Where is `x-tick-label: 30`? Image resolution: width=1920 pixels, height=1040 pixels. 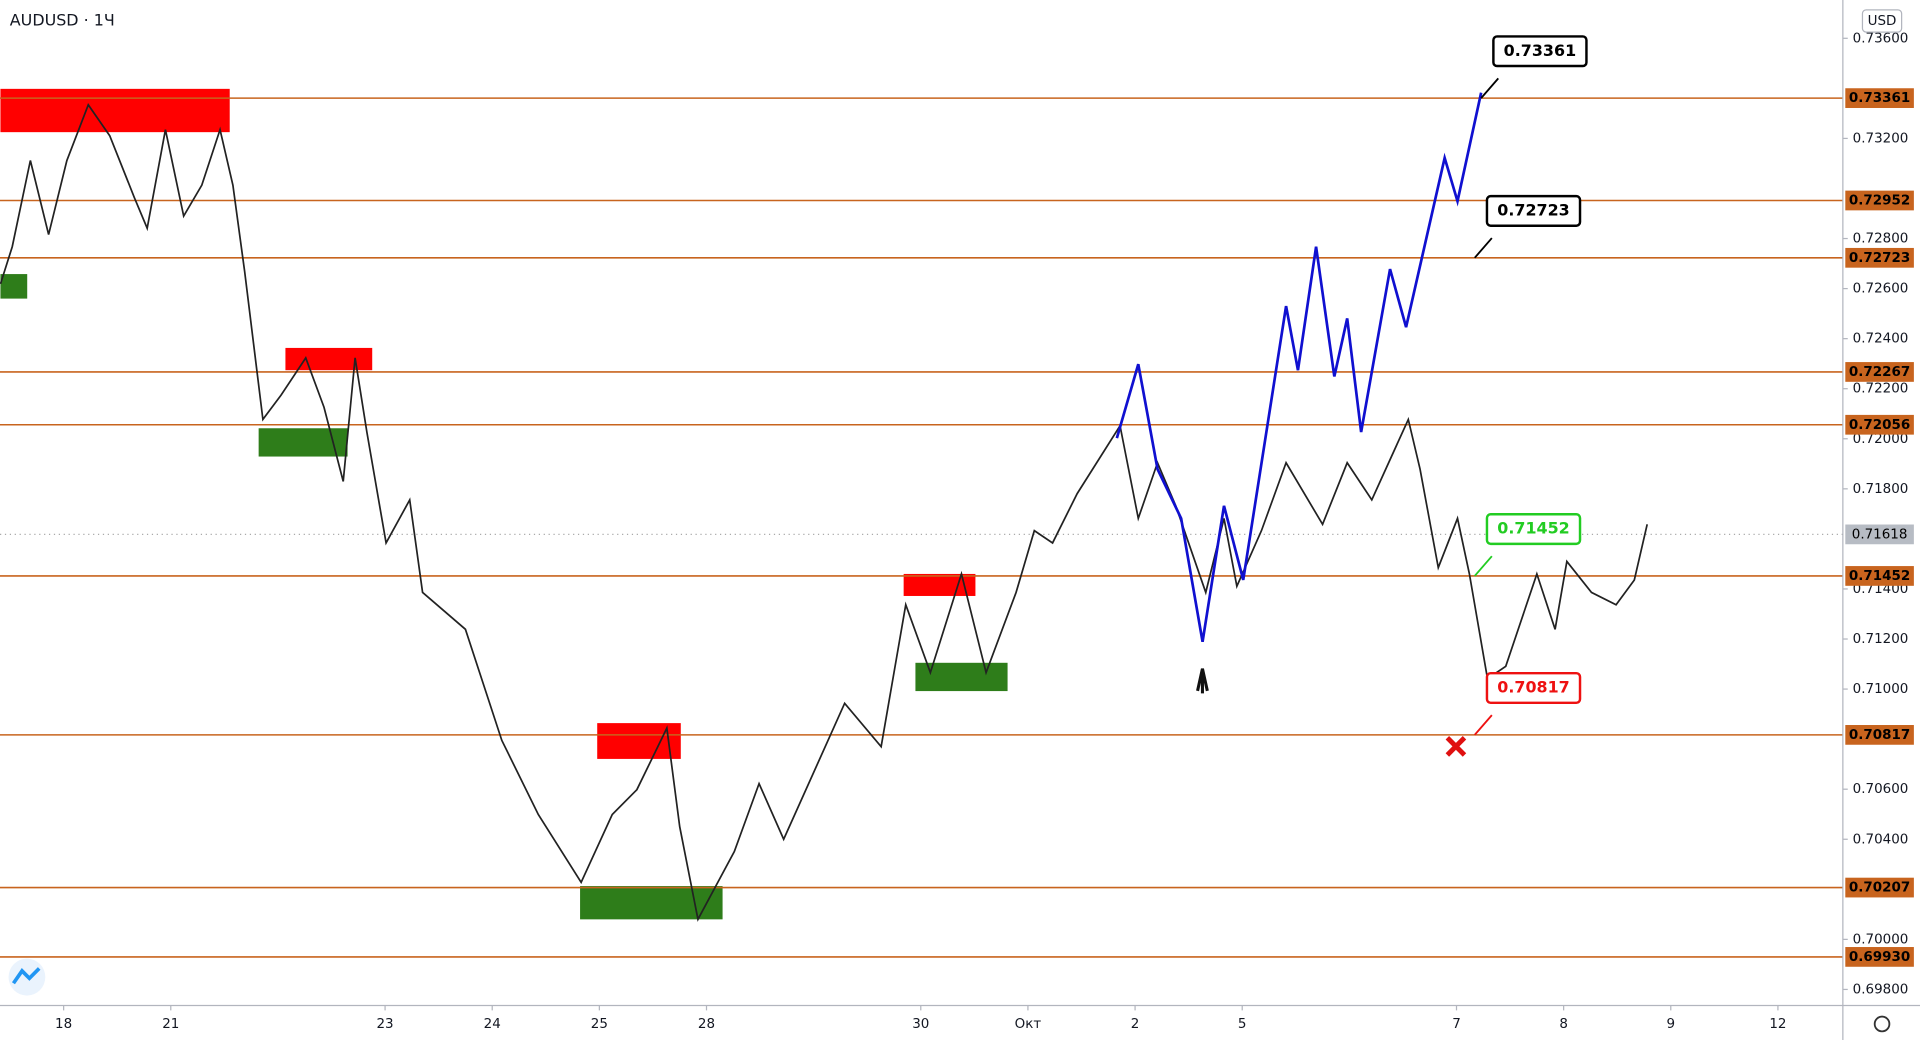 x-tick-label: 30 is located at coordinates (920, 1024).